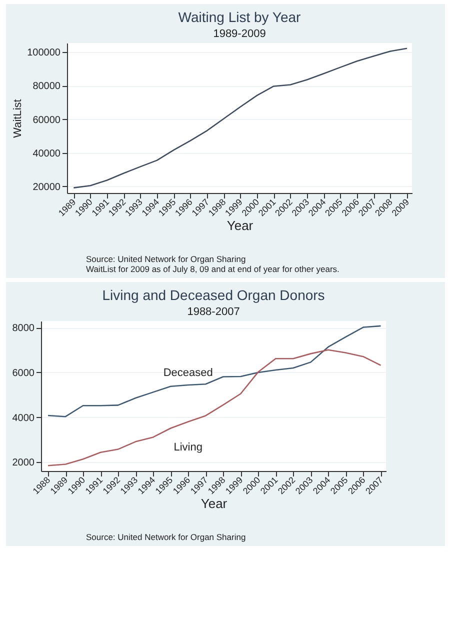 This screenshot has height=624, width=451. What do you see at coordinates (18, 118) in the screenshot?
I see `y-axis-title: WaitList` at bounding box center [18, 118].